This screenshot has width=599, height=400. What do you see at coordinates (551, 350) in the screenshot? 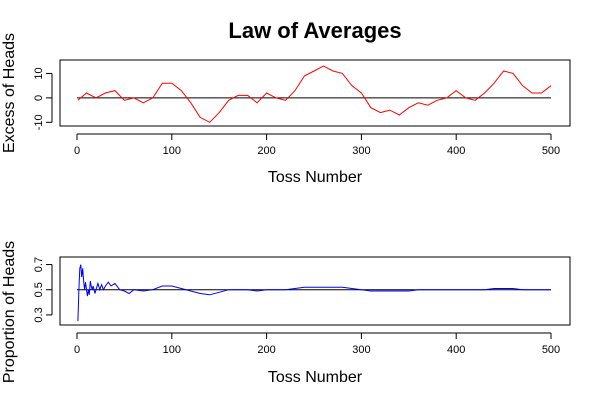
I see `x-tick-label-bottom: 500` at bounding box center [551, 350].